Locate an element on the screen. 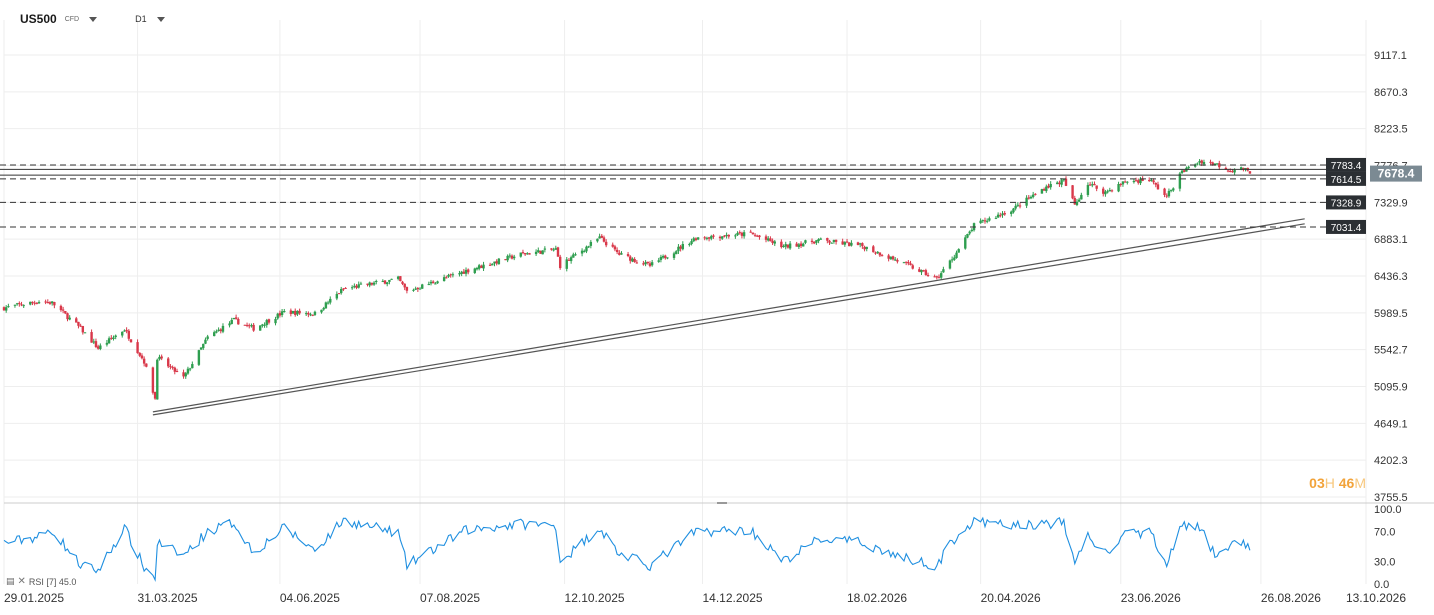 The height and width of the screenshot is (615, 1434). time-tick-label: 04.06.2025 is located at coordinates (310, 598).